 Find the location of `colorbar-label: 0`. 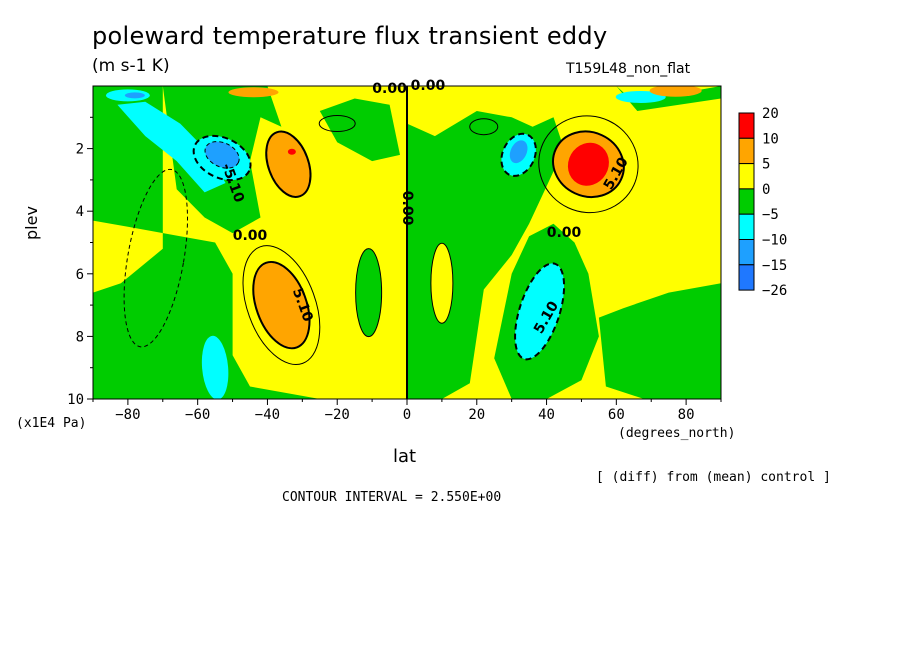

colorbar-label: 0 is located at coordinates (766, 190).